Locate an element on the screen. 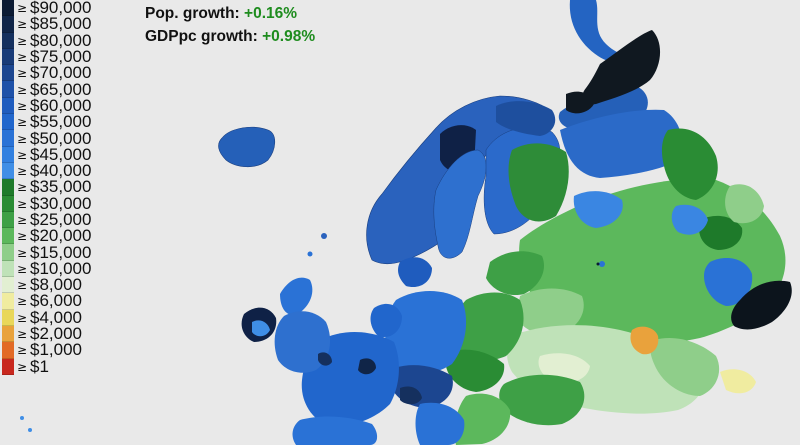  pop-growth-label: Pop. growth: is located at coordinates (192, 13).